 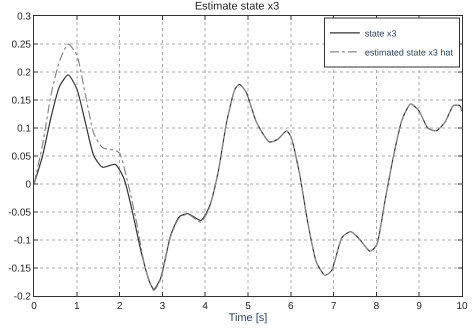 I want to click on y-tick-label: 0.25, so click(x=22, y=45).